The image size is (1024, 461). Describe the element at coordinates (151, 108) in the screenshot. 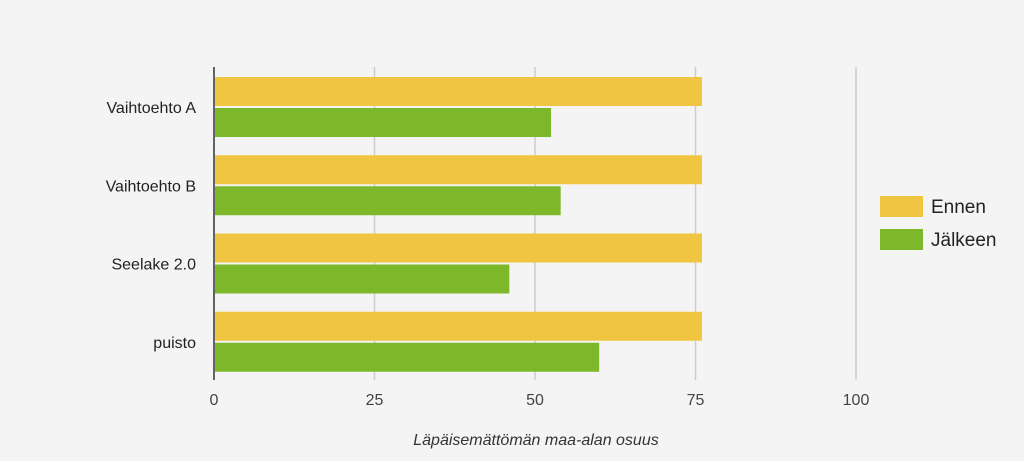

I see `category-label: Vaihtoehto A` at that location.